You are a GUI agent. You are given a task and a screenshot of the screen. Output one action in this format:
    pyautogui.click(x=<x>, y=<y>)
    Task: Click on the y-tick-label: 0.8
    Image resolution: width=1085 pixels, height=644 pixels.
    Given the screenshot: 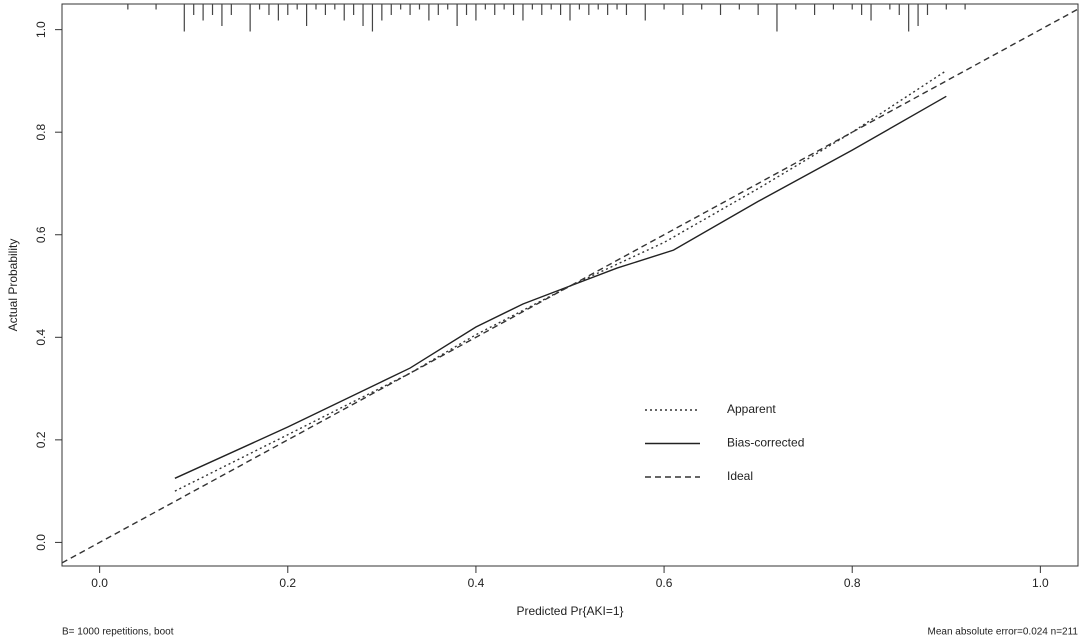 What is the action you would take?
    pyautogui.click(x=41, y=132)
    